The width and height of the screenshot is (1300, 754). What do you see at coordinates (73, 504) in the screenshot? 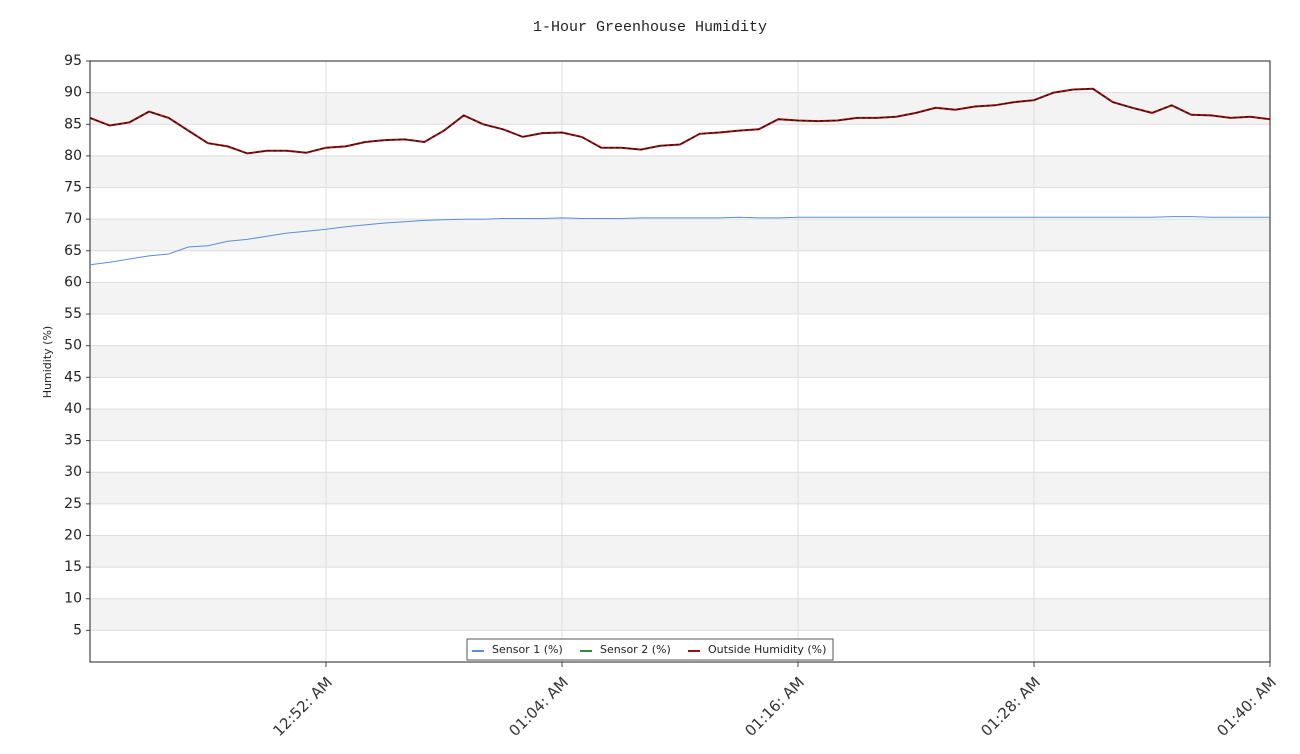
I see `y-tick-label: 25` at bounding box center [73, 504].